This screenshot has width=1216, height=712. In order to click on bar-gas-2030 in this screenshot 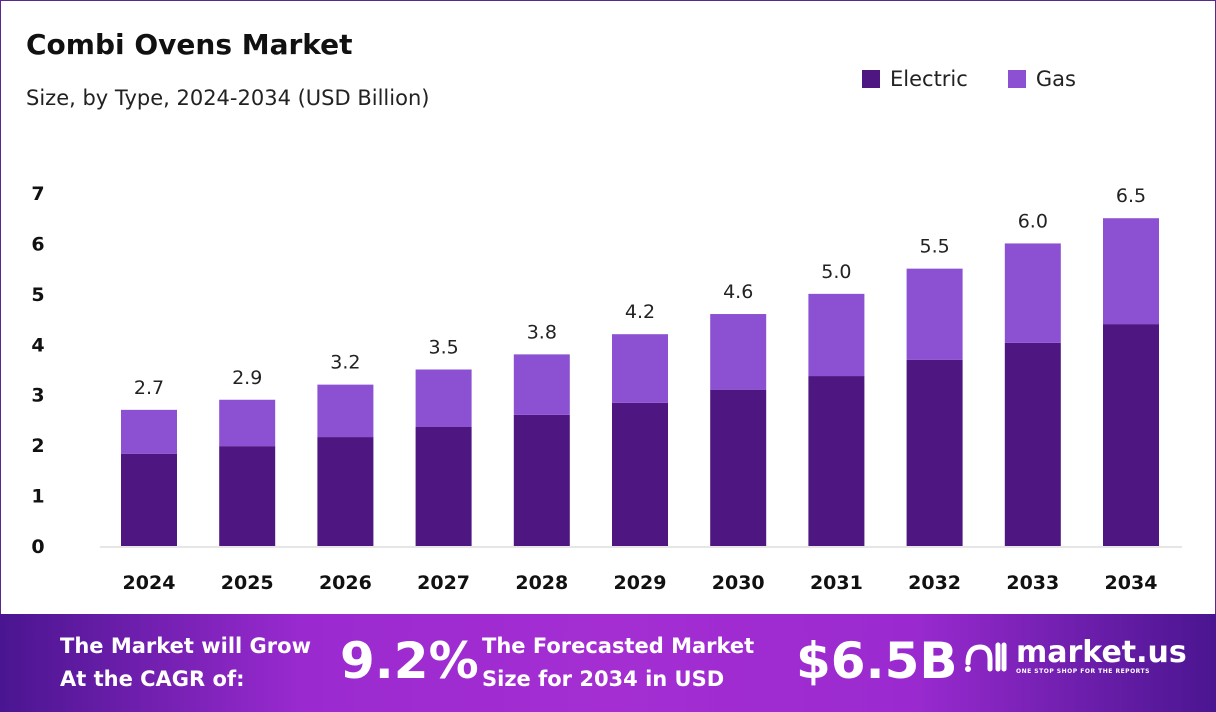, I will do `click(738, 352)`.